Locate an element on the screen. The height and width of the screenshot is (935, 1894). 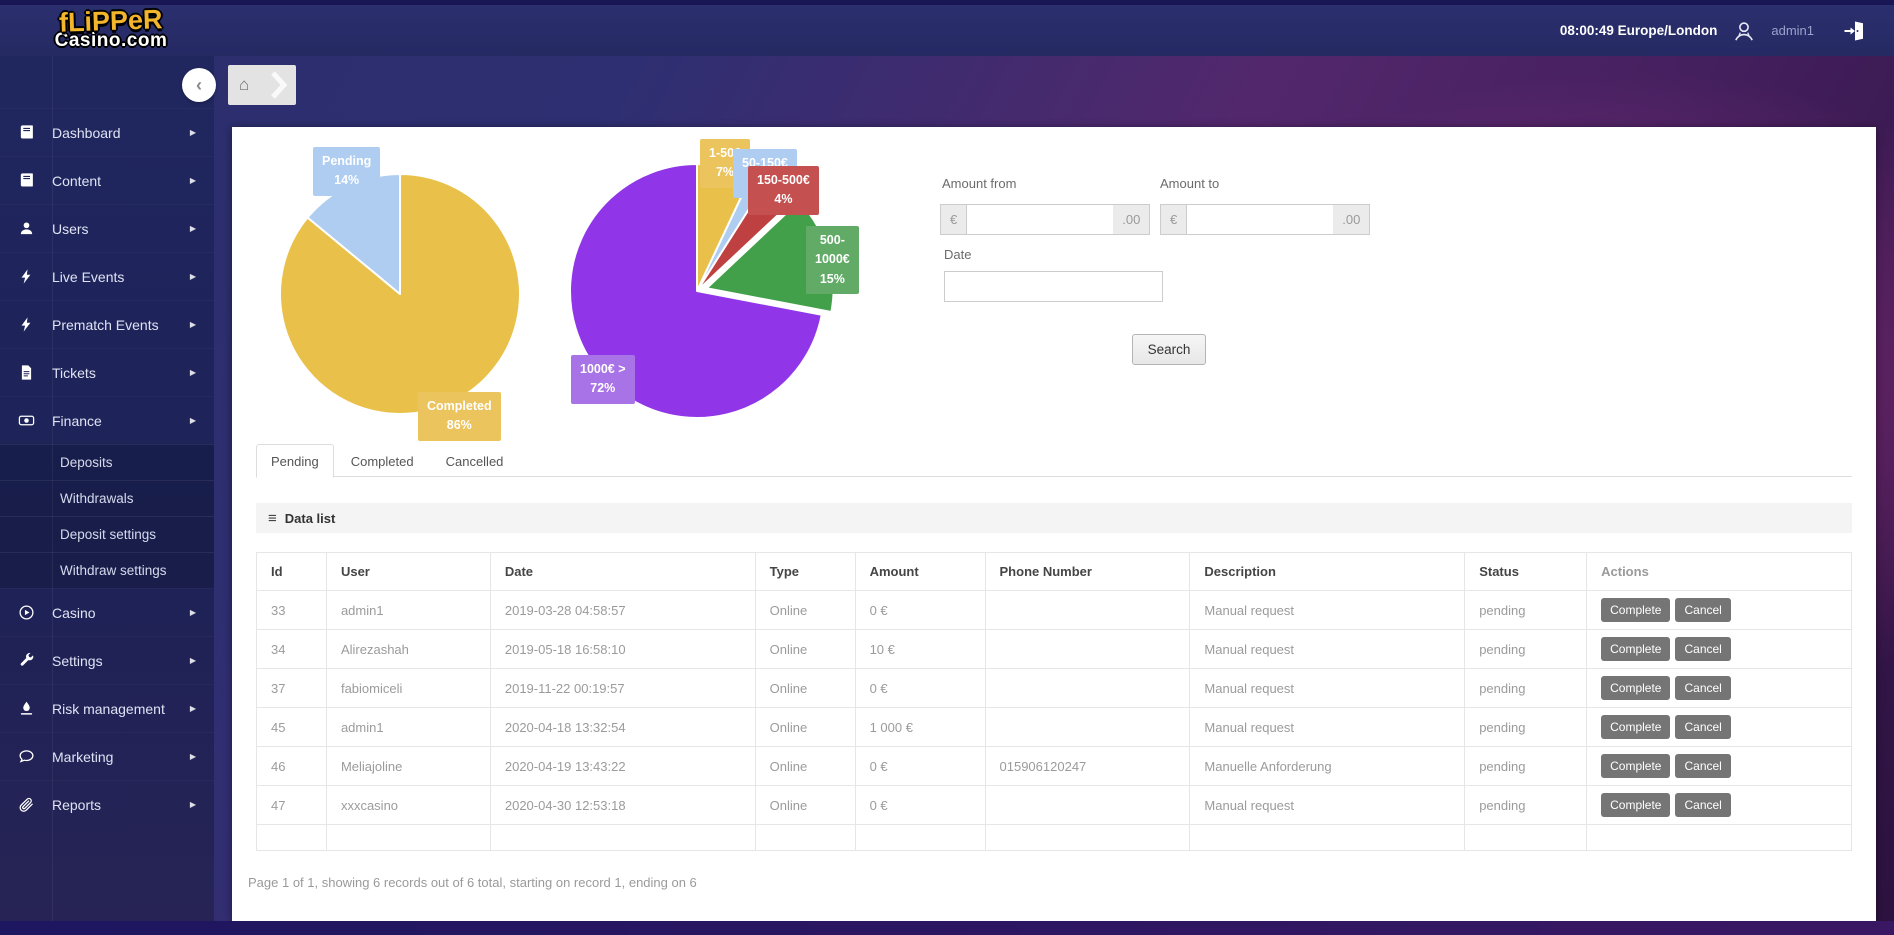
sidebar-item-risk-management: Risk management ▶ is located at coordinates (107, 708).